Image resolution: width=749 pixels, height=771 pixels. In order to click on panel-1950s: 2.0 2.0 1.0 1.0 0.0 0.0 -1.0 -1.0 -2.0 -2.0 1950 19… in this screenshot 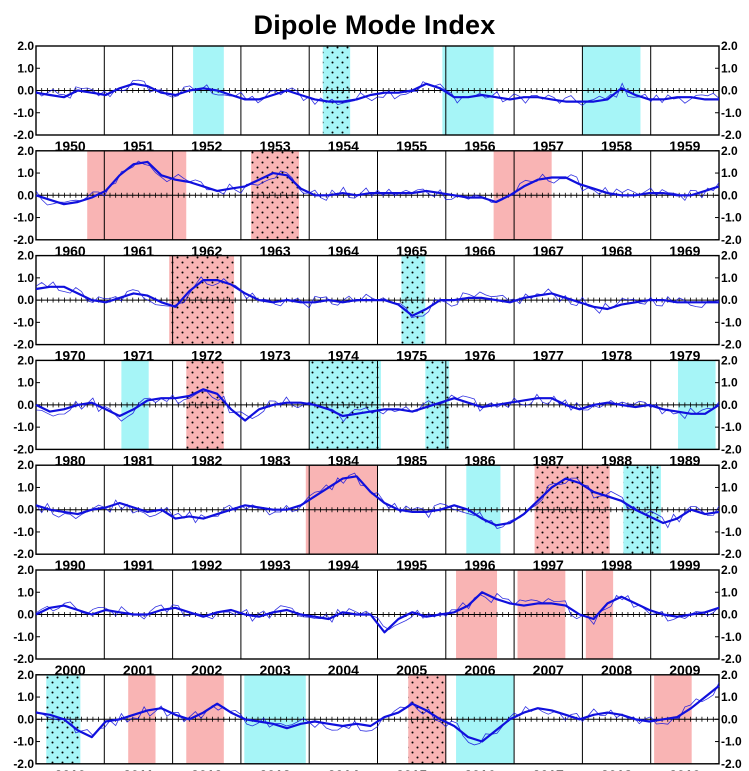, I will do `click(377, 96)`.